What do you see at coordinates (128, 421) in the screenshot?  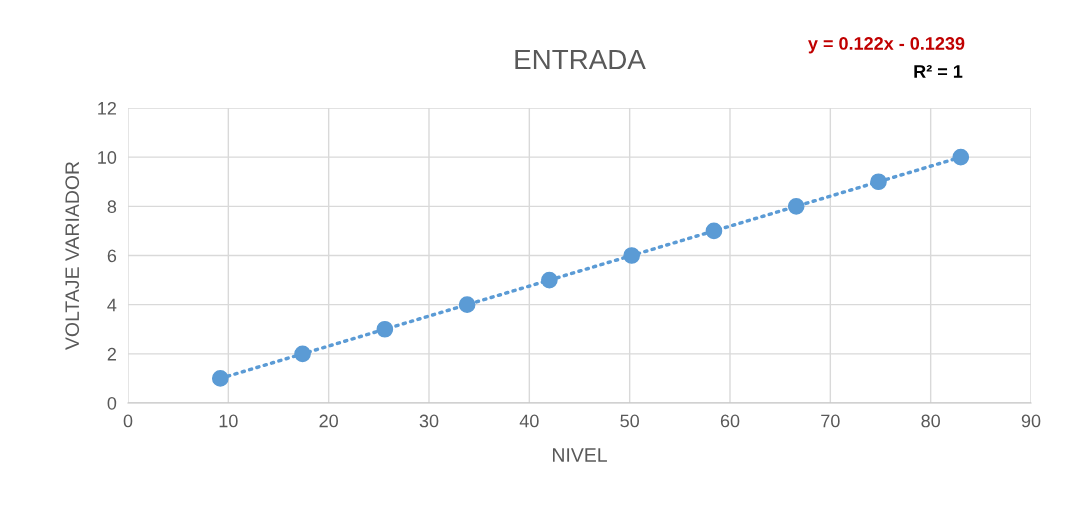 I see `x-tick-label: 0` at bounding box center [128, 421].